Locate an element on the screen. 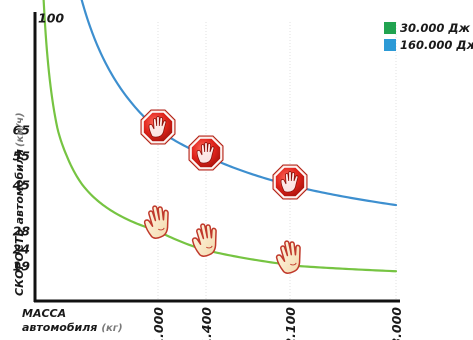  y-axis-title: СКОРОСТЬ автомобиля (км/ч) is located at coordinates (19, 204).